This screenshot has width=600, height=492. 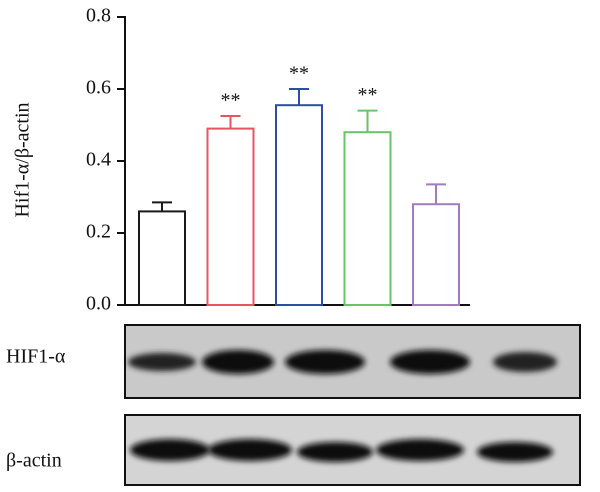 What do you see at coordinates (98, 160) in the screenshot?
I see `y-tick-label: 0.4` at bounding box center [98, 160].